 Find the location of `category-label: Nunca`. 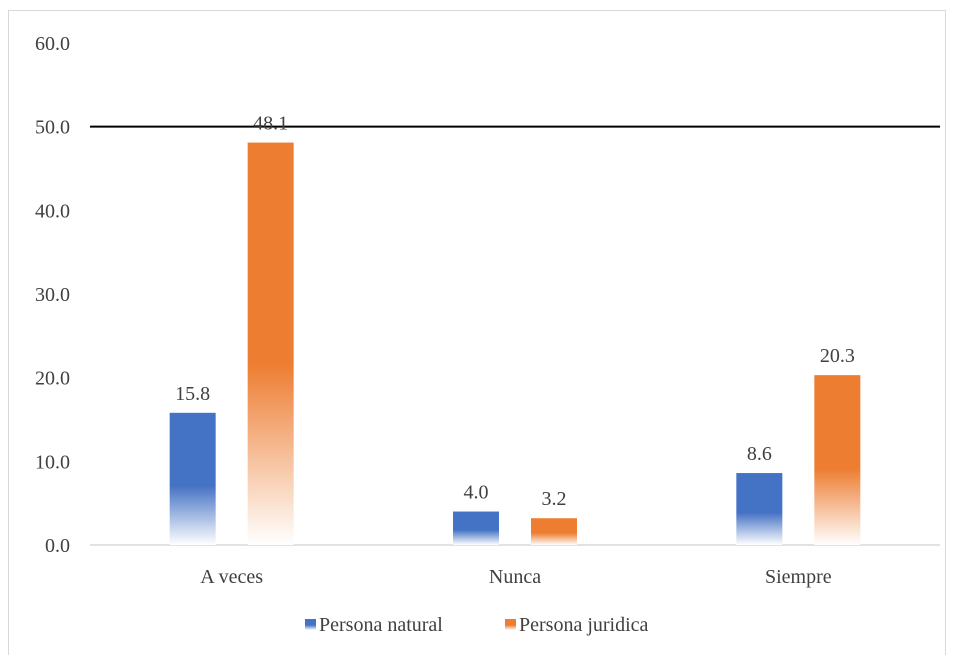

category-label: Nunca is located at coordinates (515, 577).